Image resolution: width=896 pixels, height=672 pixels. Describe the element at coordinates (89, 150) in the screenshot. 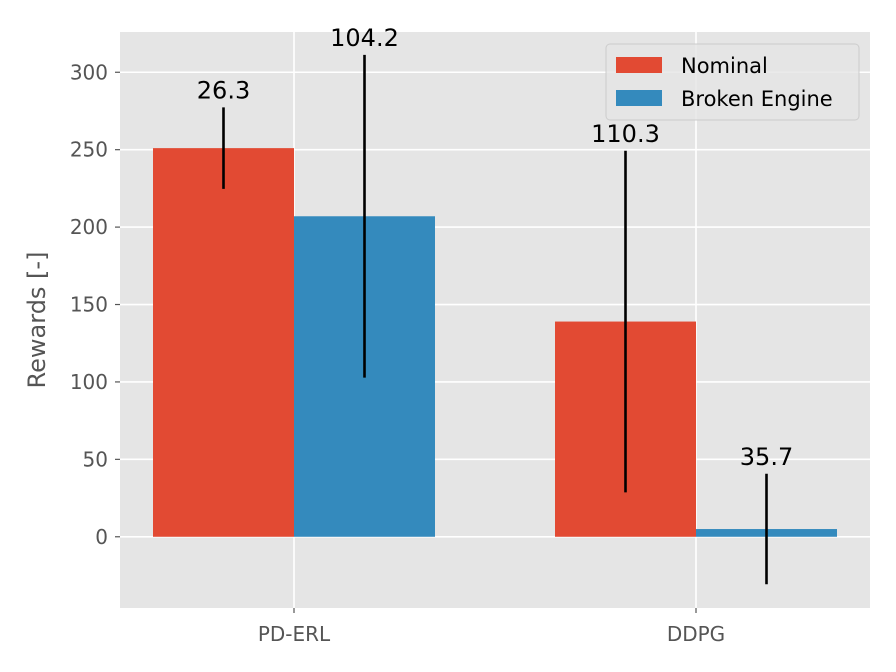

I see `y-tick-label: 250` at that location.